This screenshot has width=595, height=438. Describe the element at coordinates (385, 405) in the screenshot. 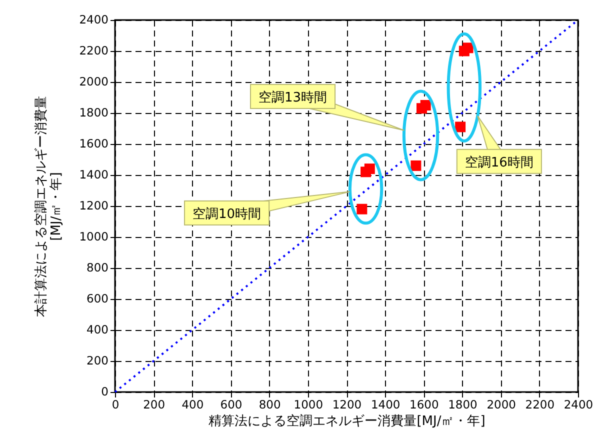

I see `x-tick-label: 1400` at that location.